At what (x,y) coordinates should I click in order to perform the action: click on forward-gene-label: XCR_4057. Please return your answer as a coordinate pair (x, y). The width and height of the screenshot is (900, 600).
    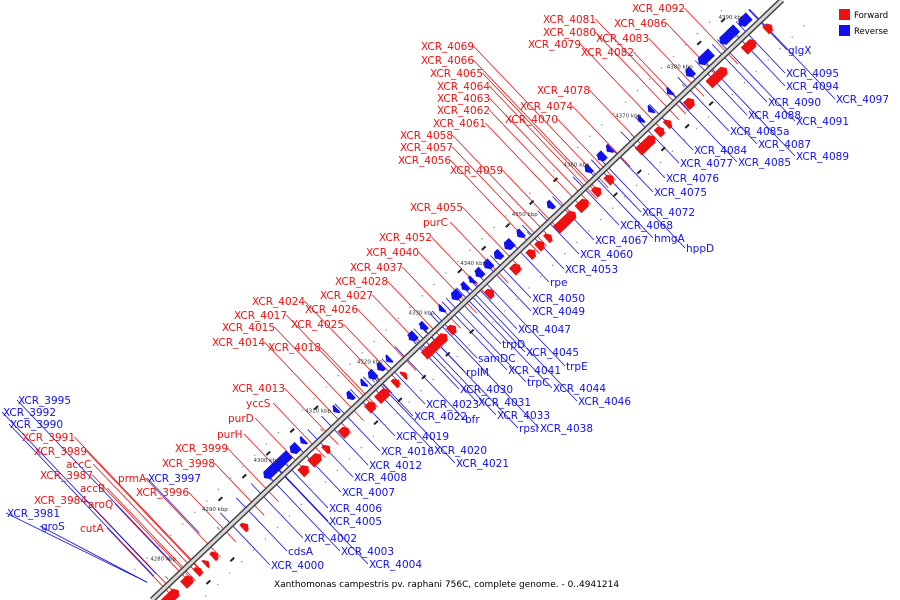
    Looking at the image, I should click on (426, 148).